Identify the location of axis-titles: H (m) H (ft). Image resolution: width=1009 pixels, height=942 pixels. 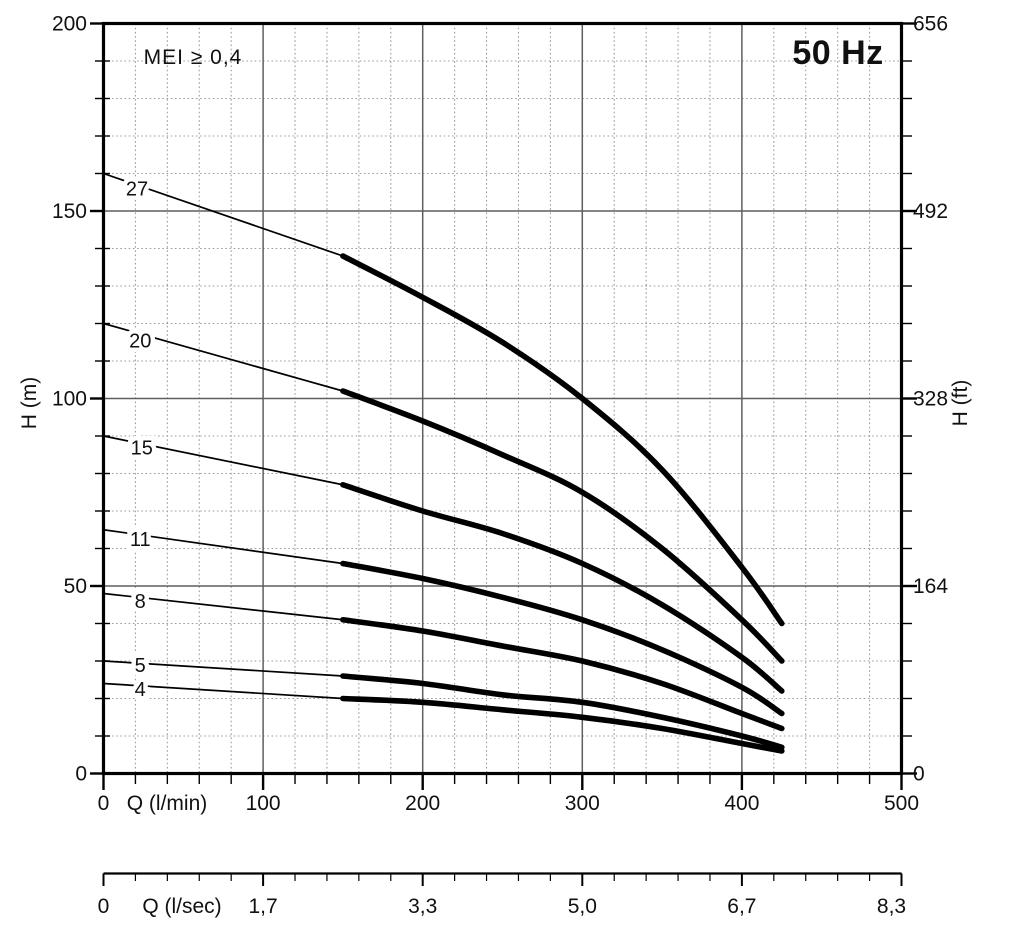
(495, 403).